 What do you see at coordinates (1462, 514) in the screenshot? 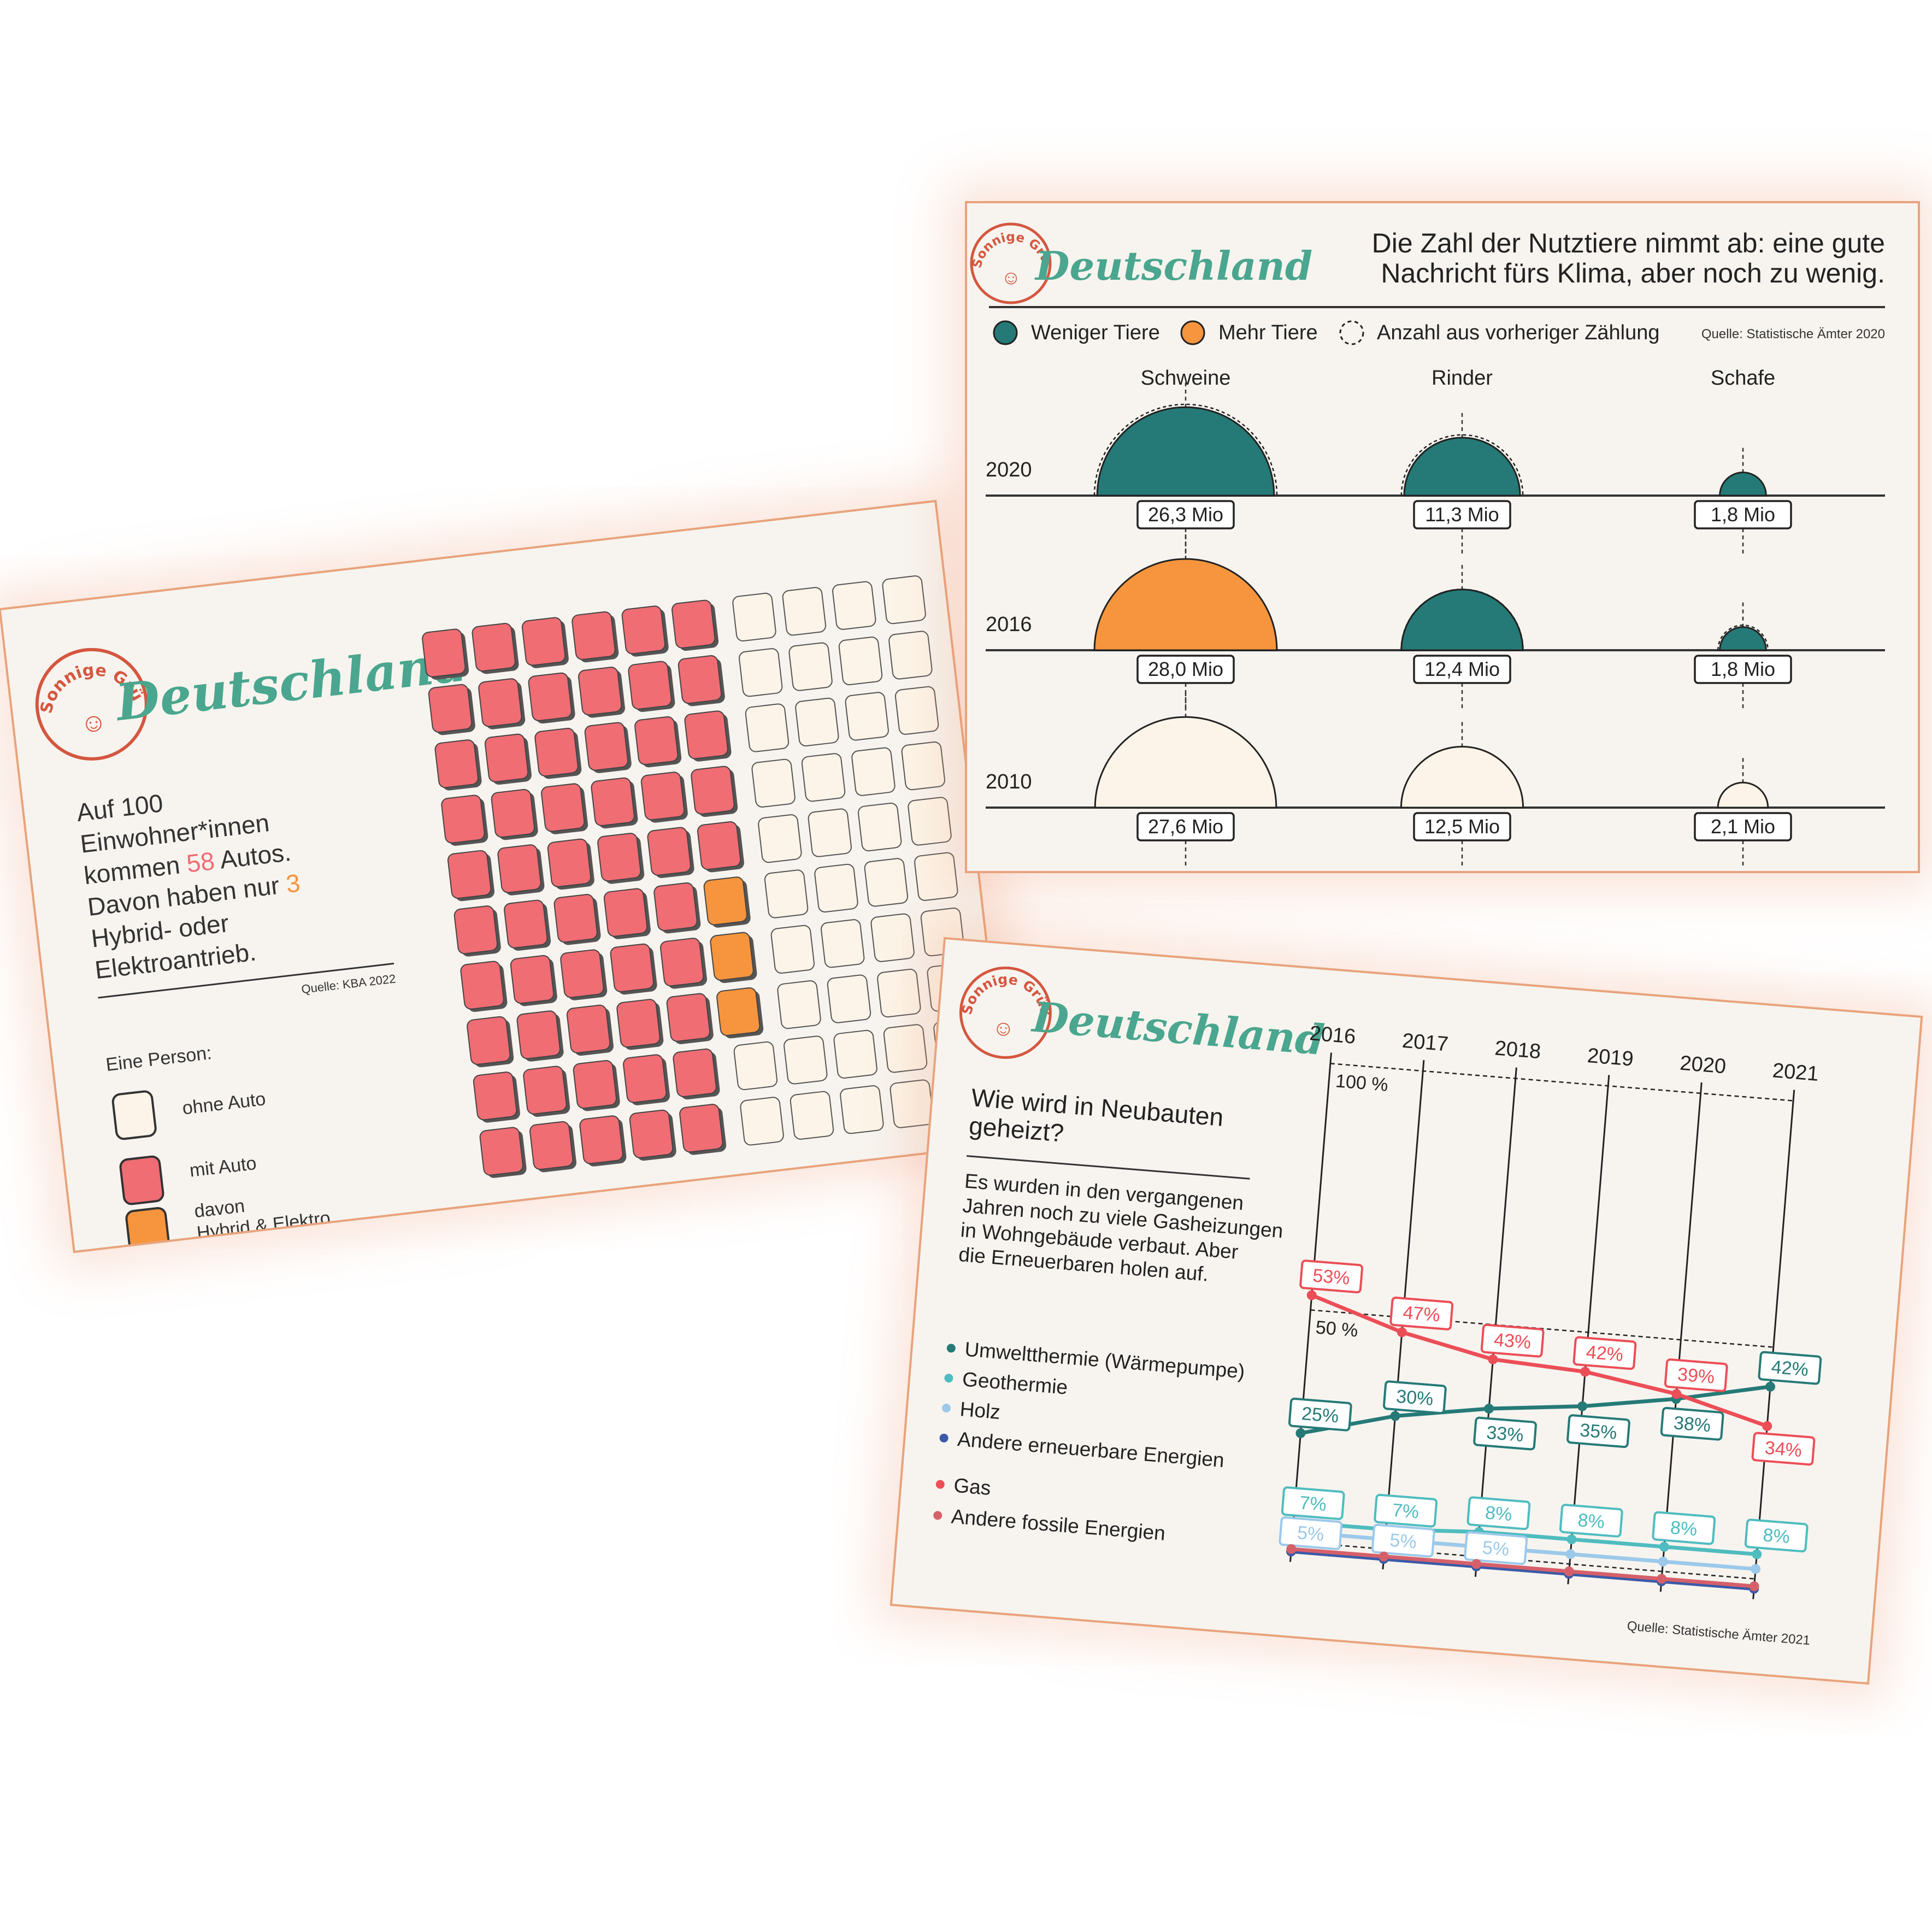
I see `value-label: 11,3 Mio` at bounding box center [1462, 514].